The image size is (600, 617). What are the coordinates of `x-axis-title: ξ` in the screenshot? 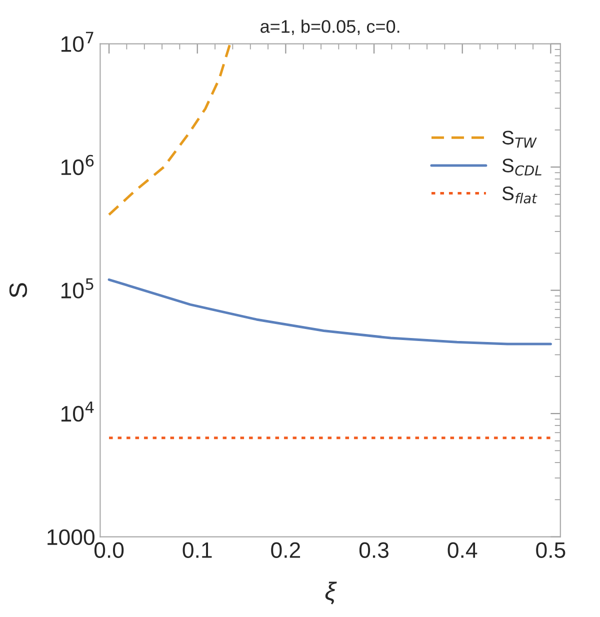 It's located at (331, 593).